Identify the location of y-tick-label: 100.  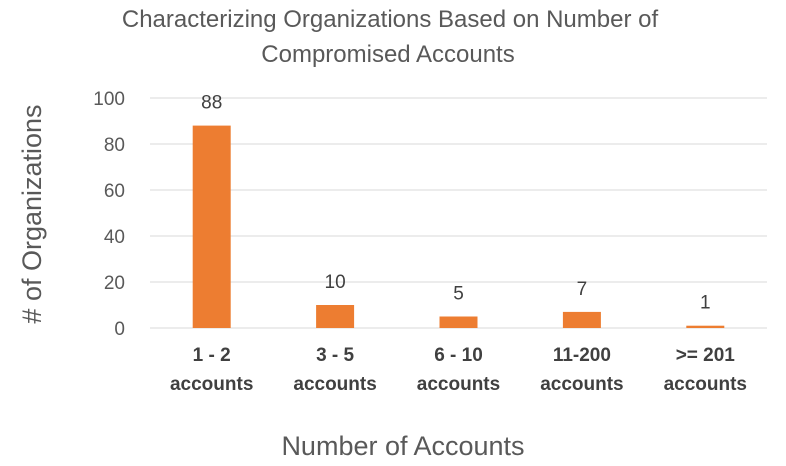
(109, 99).